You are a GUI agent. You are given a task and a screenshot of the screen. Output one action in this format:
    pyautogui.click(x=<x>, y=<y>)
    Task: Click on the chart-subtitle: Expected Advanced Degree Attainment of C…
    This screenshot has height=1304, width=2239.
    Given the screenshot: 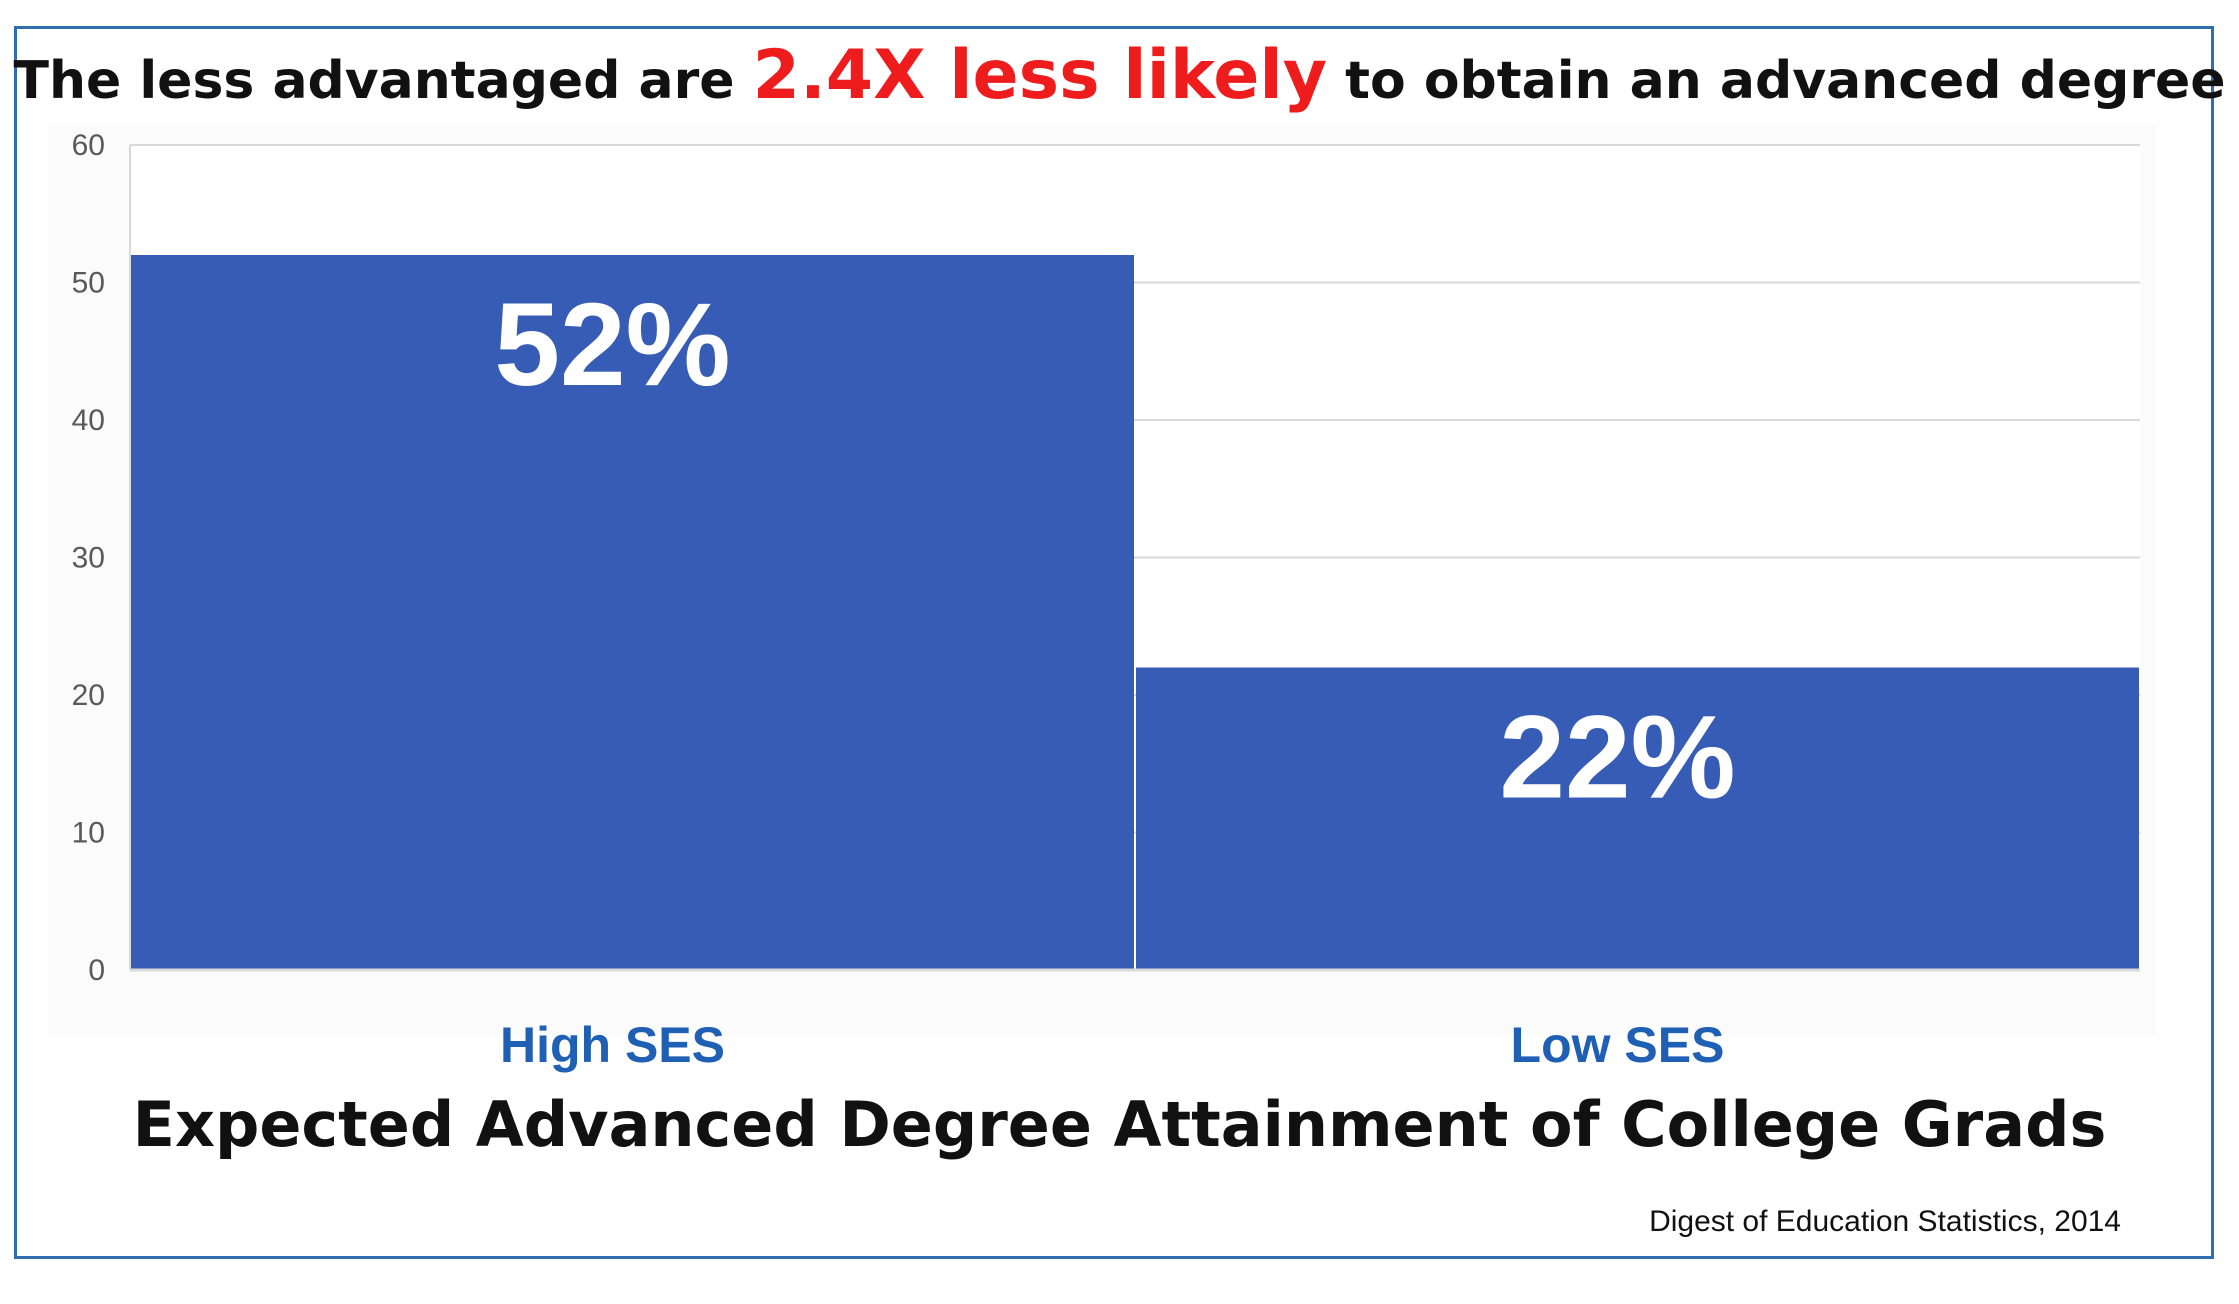 What is the action you would take?
    pyautogui.click(x=1119, y=1124)
    